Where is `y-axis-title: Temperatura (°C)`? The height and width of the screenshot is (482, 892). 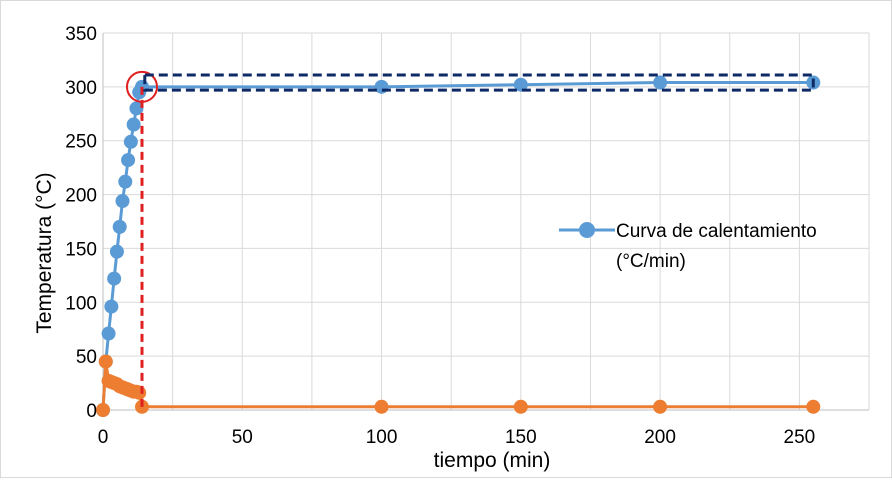
y-axis-title: Temperatura (°C) is located at coordinates (44, 252).